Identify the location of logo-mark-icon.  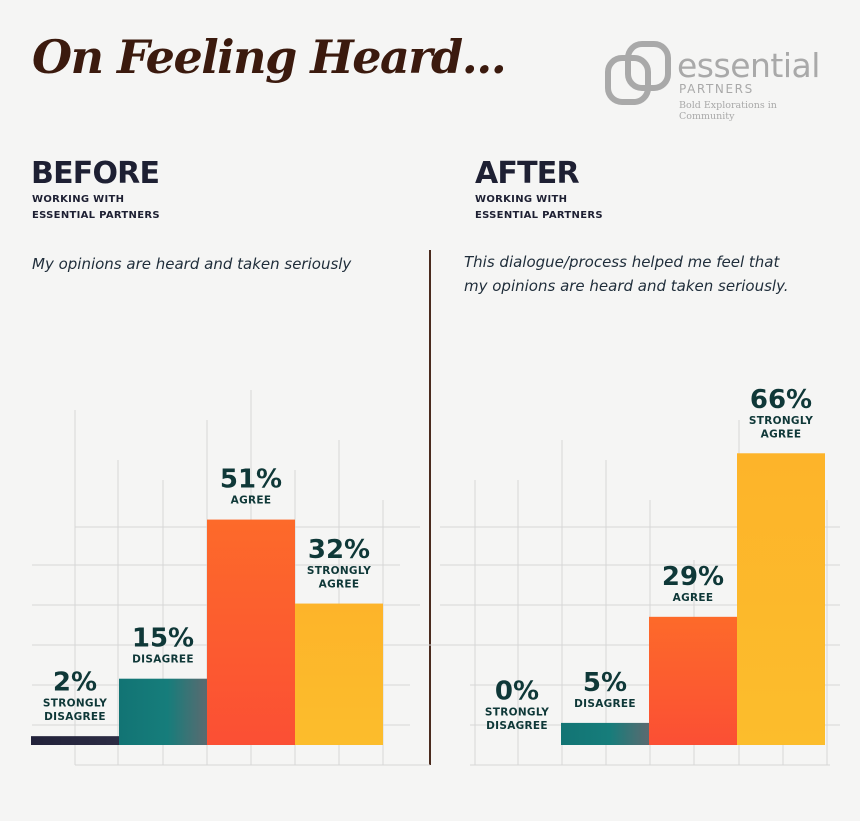
(638, 73).